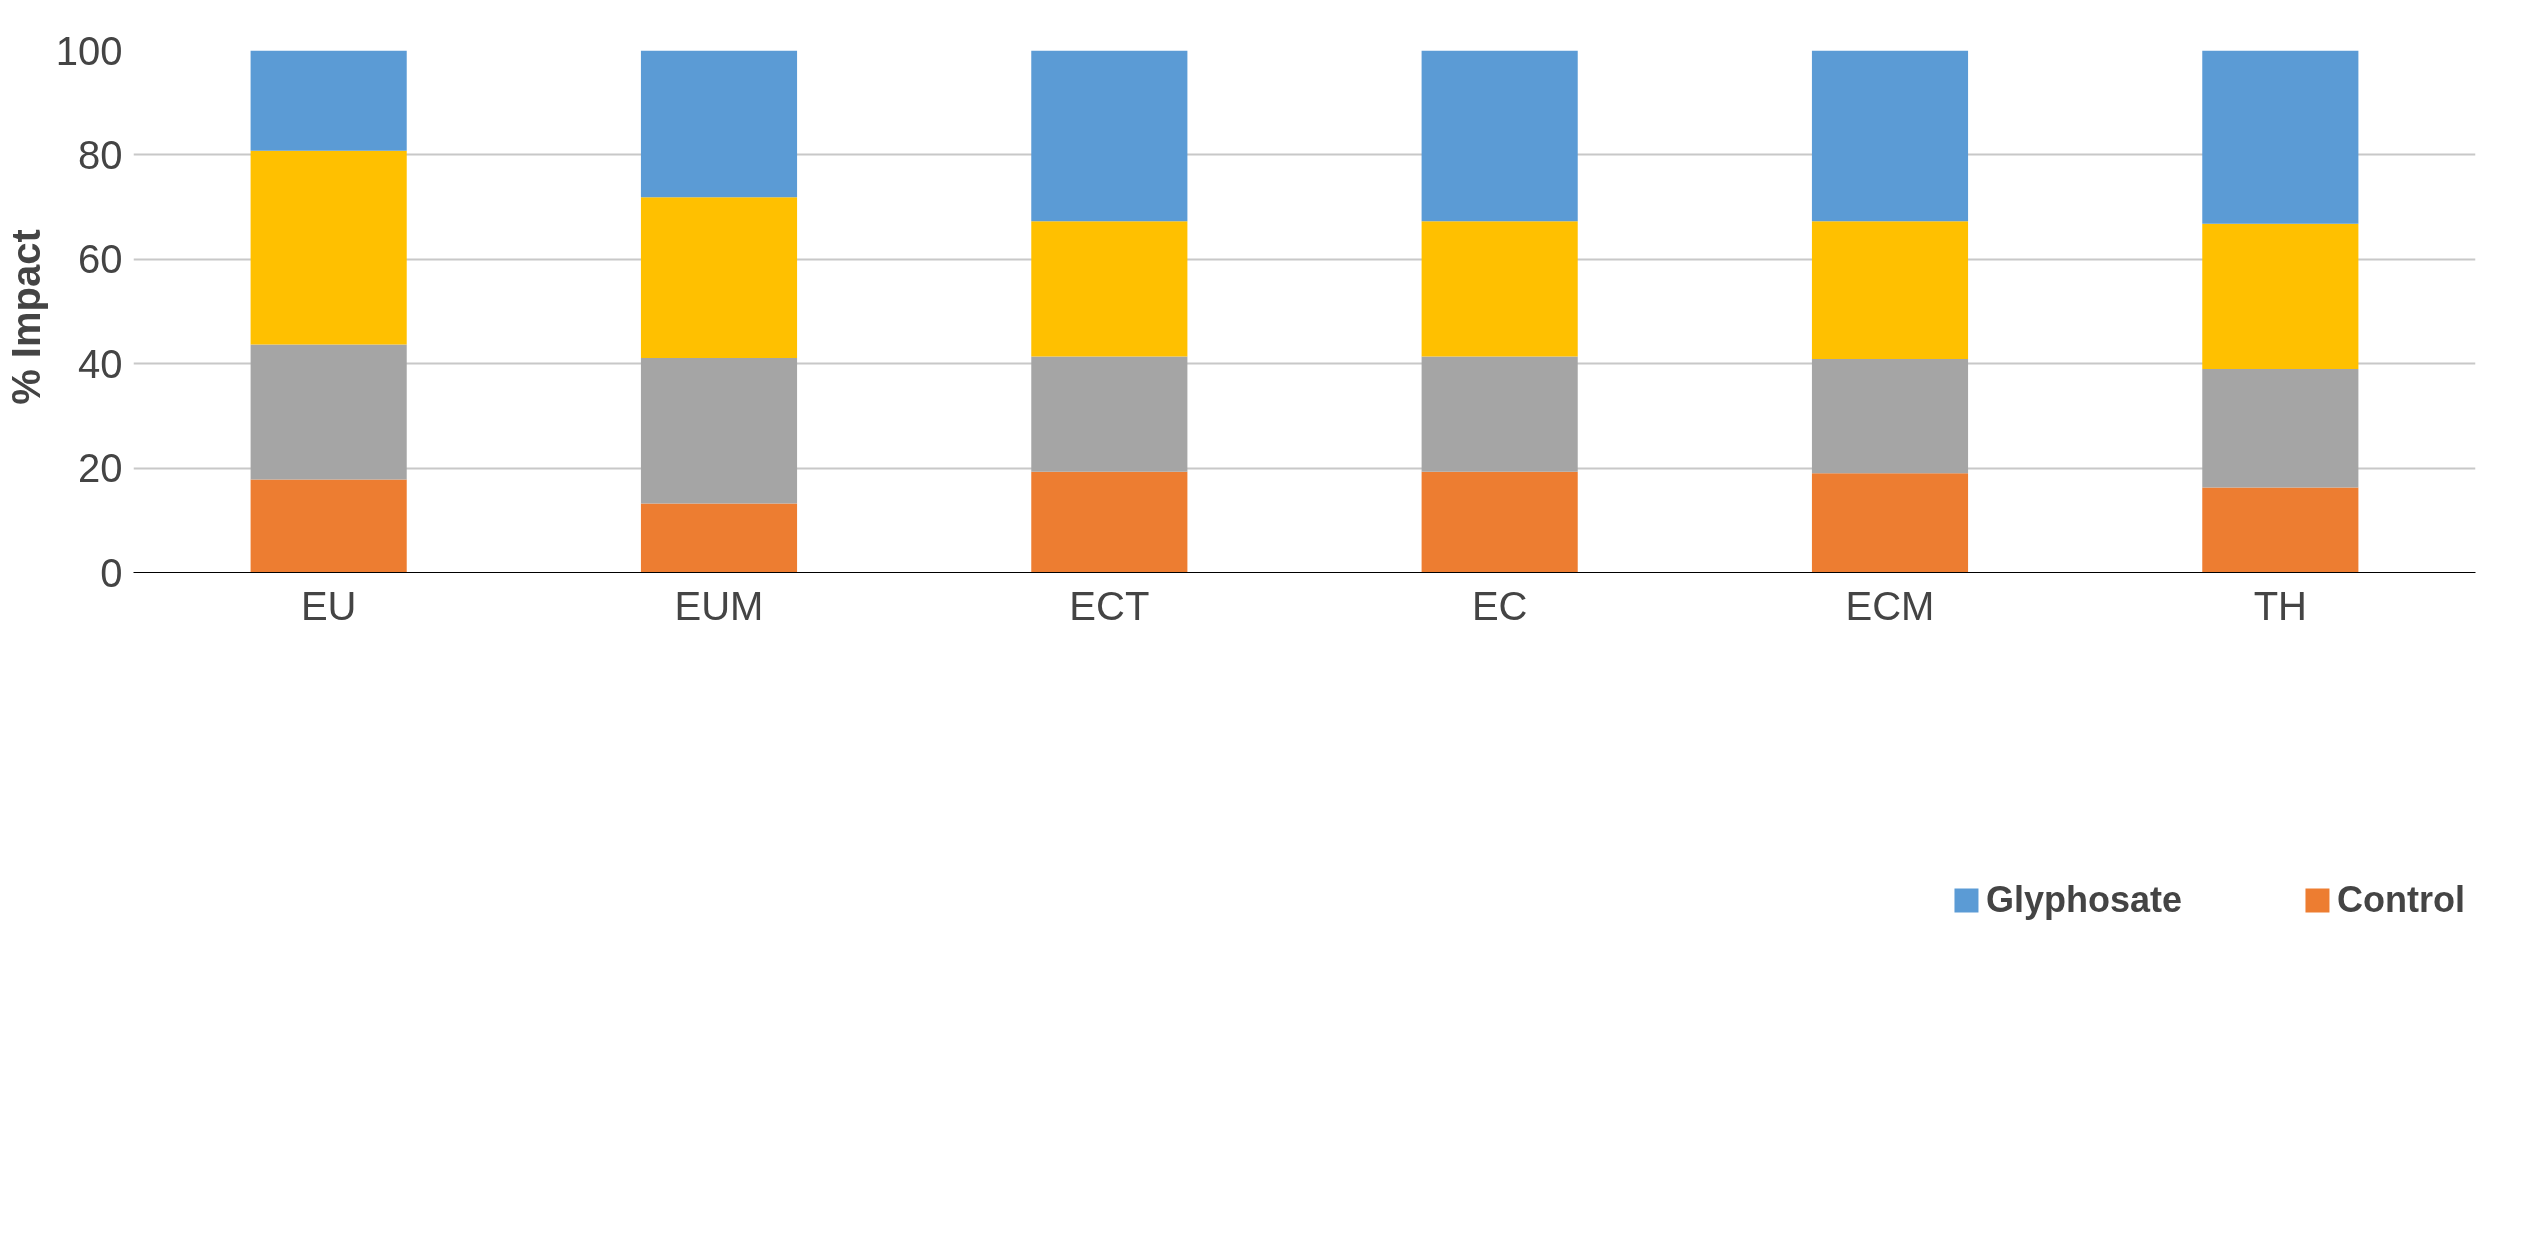  I want to click on x-tick-label: EC, so click(1499, 605).